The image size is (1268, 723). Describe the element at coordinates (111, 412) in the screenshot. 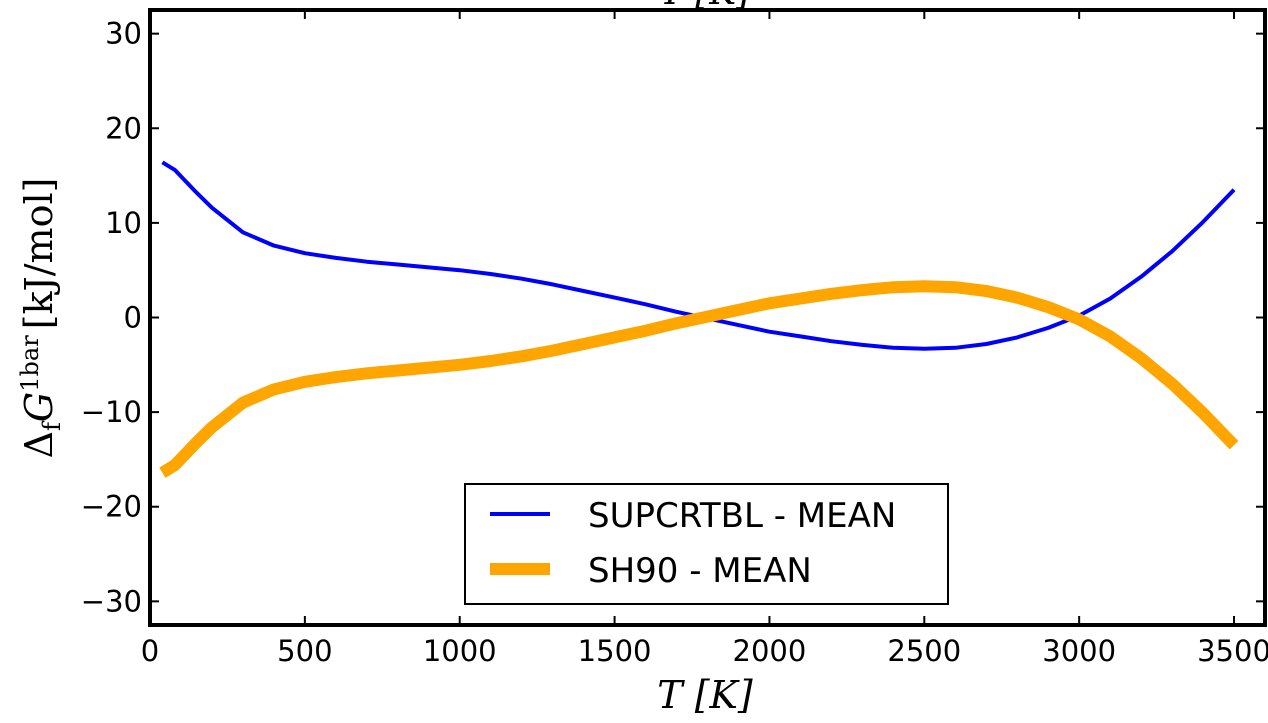

I see `y-tick-label: −10` at that location.